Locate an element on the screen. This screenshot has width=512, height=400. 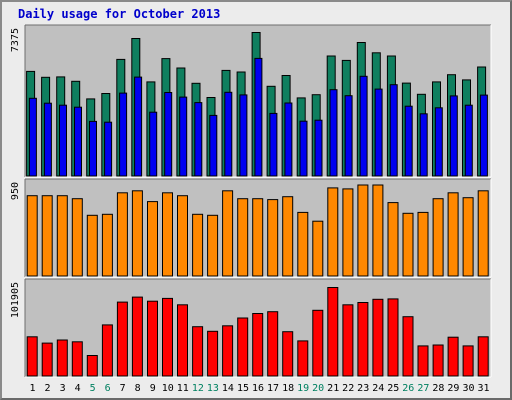
x-tick-label-day-7: 7 is located at coordinates (123, 388).